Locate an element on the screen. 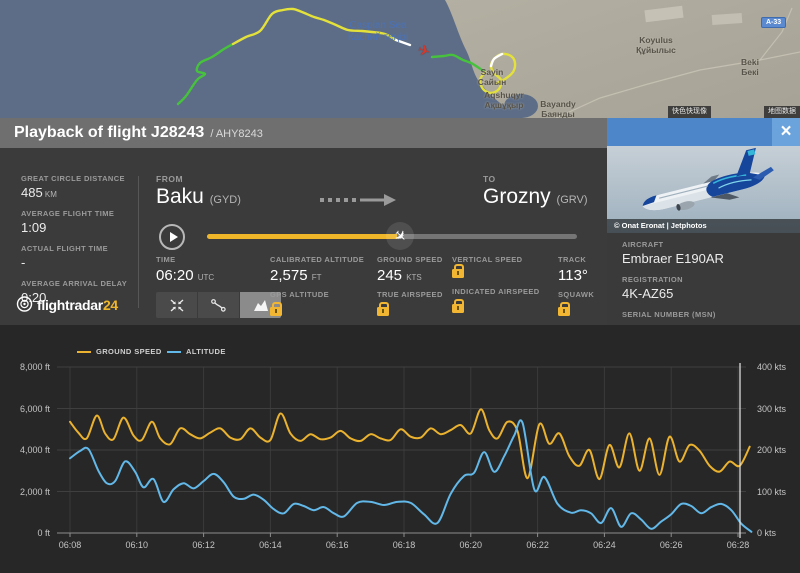 Image resolution: width=800 pixels, height=573 pixels. from-city: Baku (GYD) is located at coordinates (198, 196).